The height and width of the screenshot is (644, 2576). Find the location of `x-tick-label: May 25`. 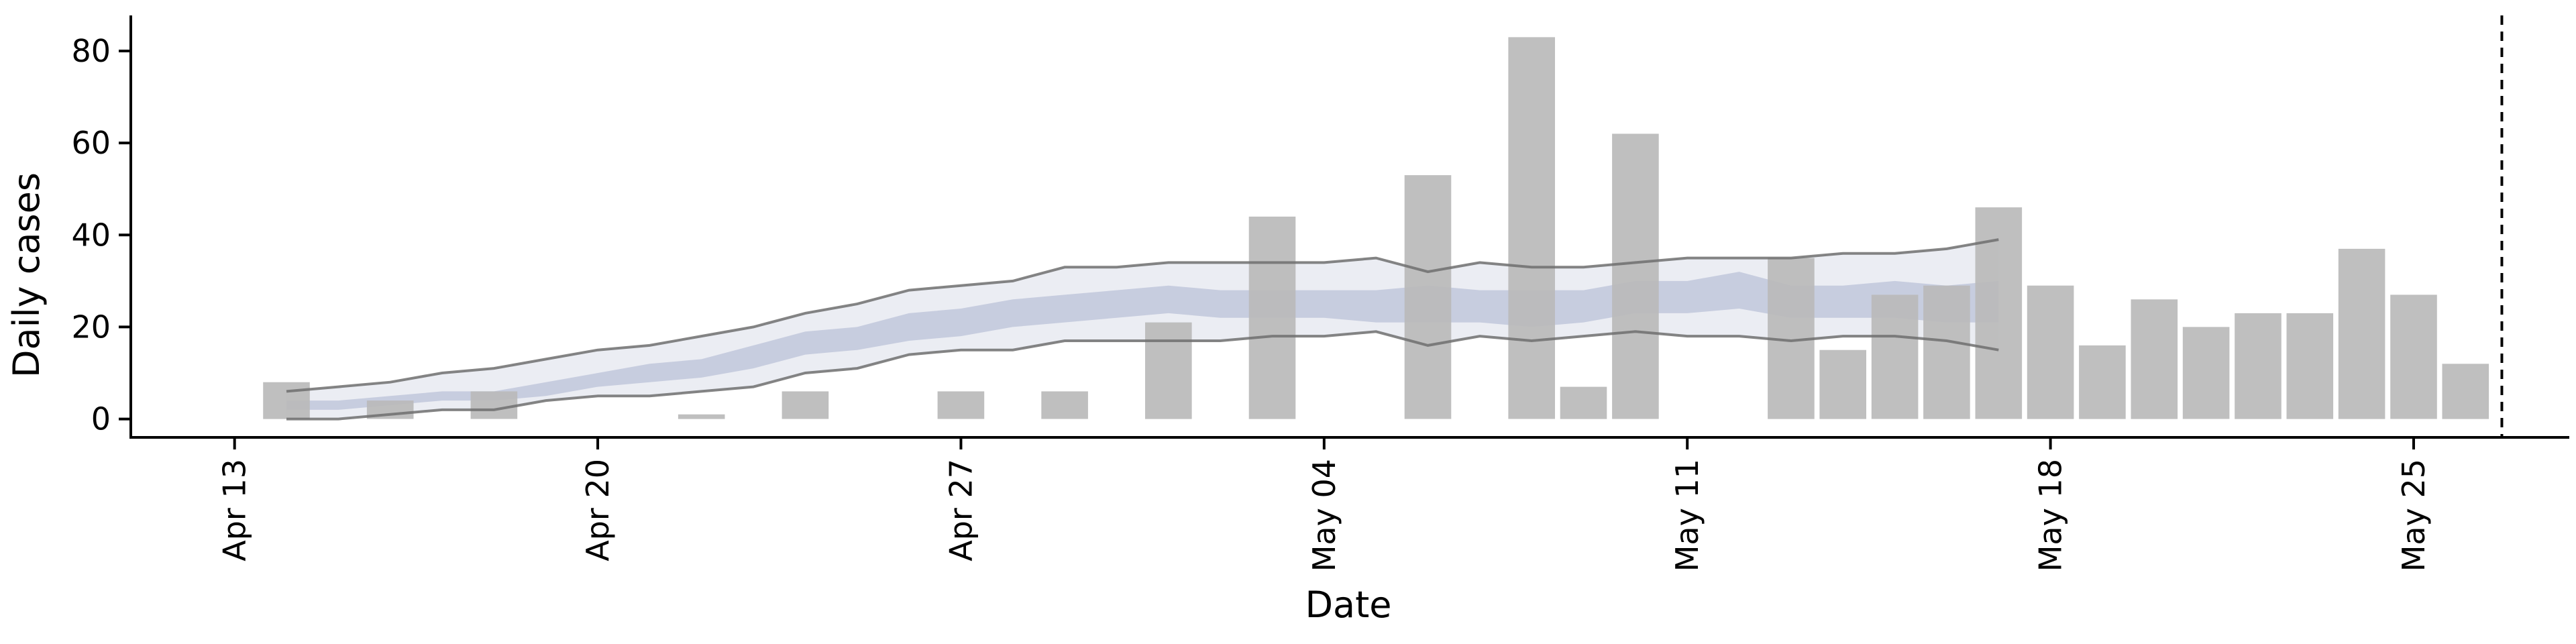

x-tick-label: May 25 is located at coordinates (2414, 515).